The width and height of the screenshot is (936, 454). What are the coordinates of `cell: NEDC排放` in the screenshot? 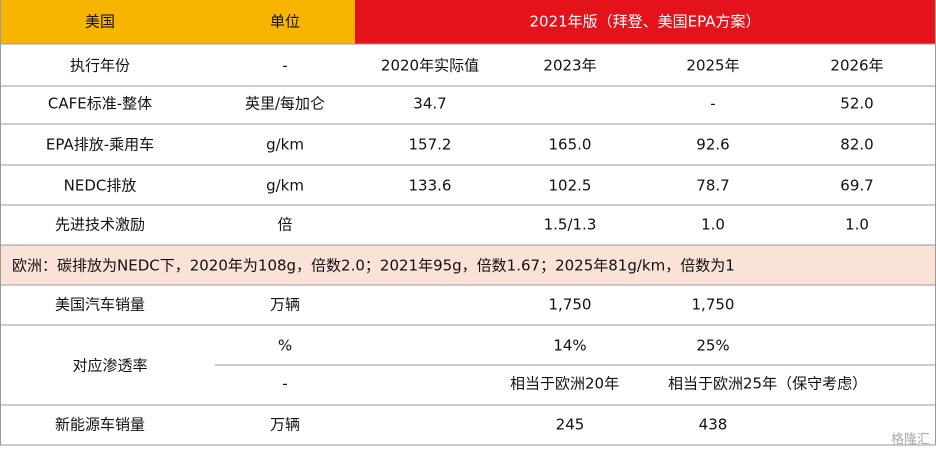 It's located at (100, 186).